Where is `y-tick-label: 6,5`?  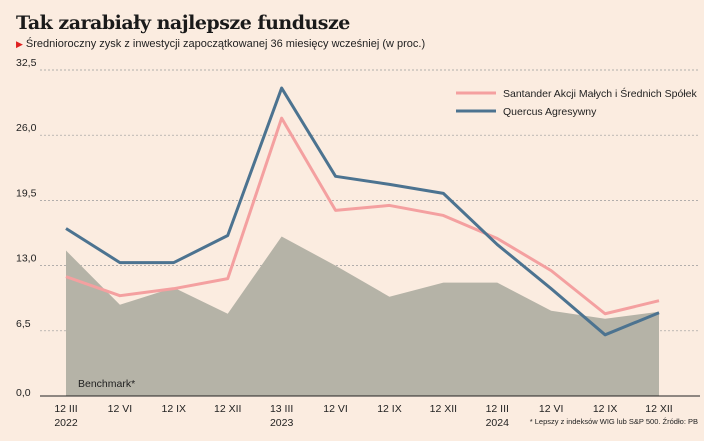 y-tick-label: 6,5 is located at coordinates (23, 324).